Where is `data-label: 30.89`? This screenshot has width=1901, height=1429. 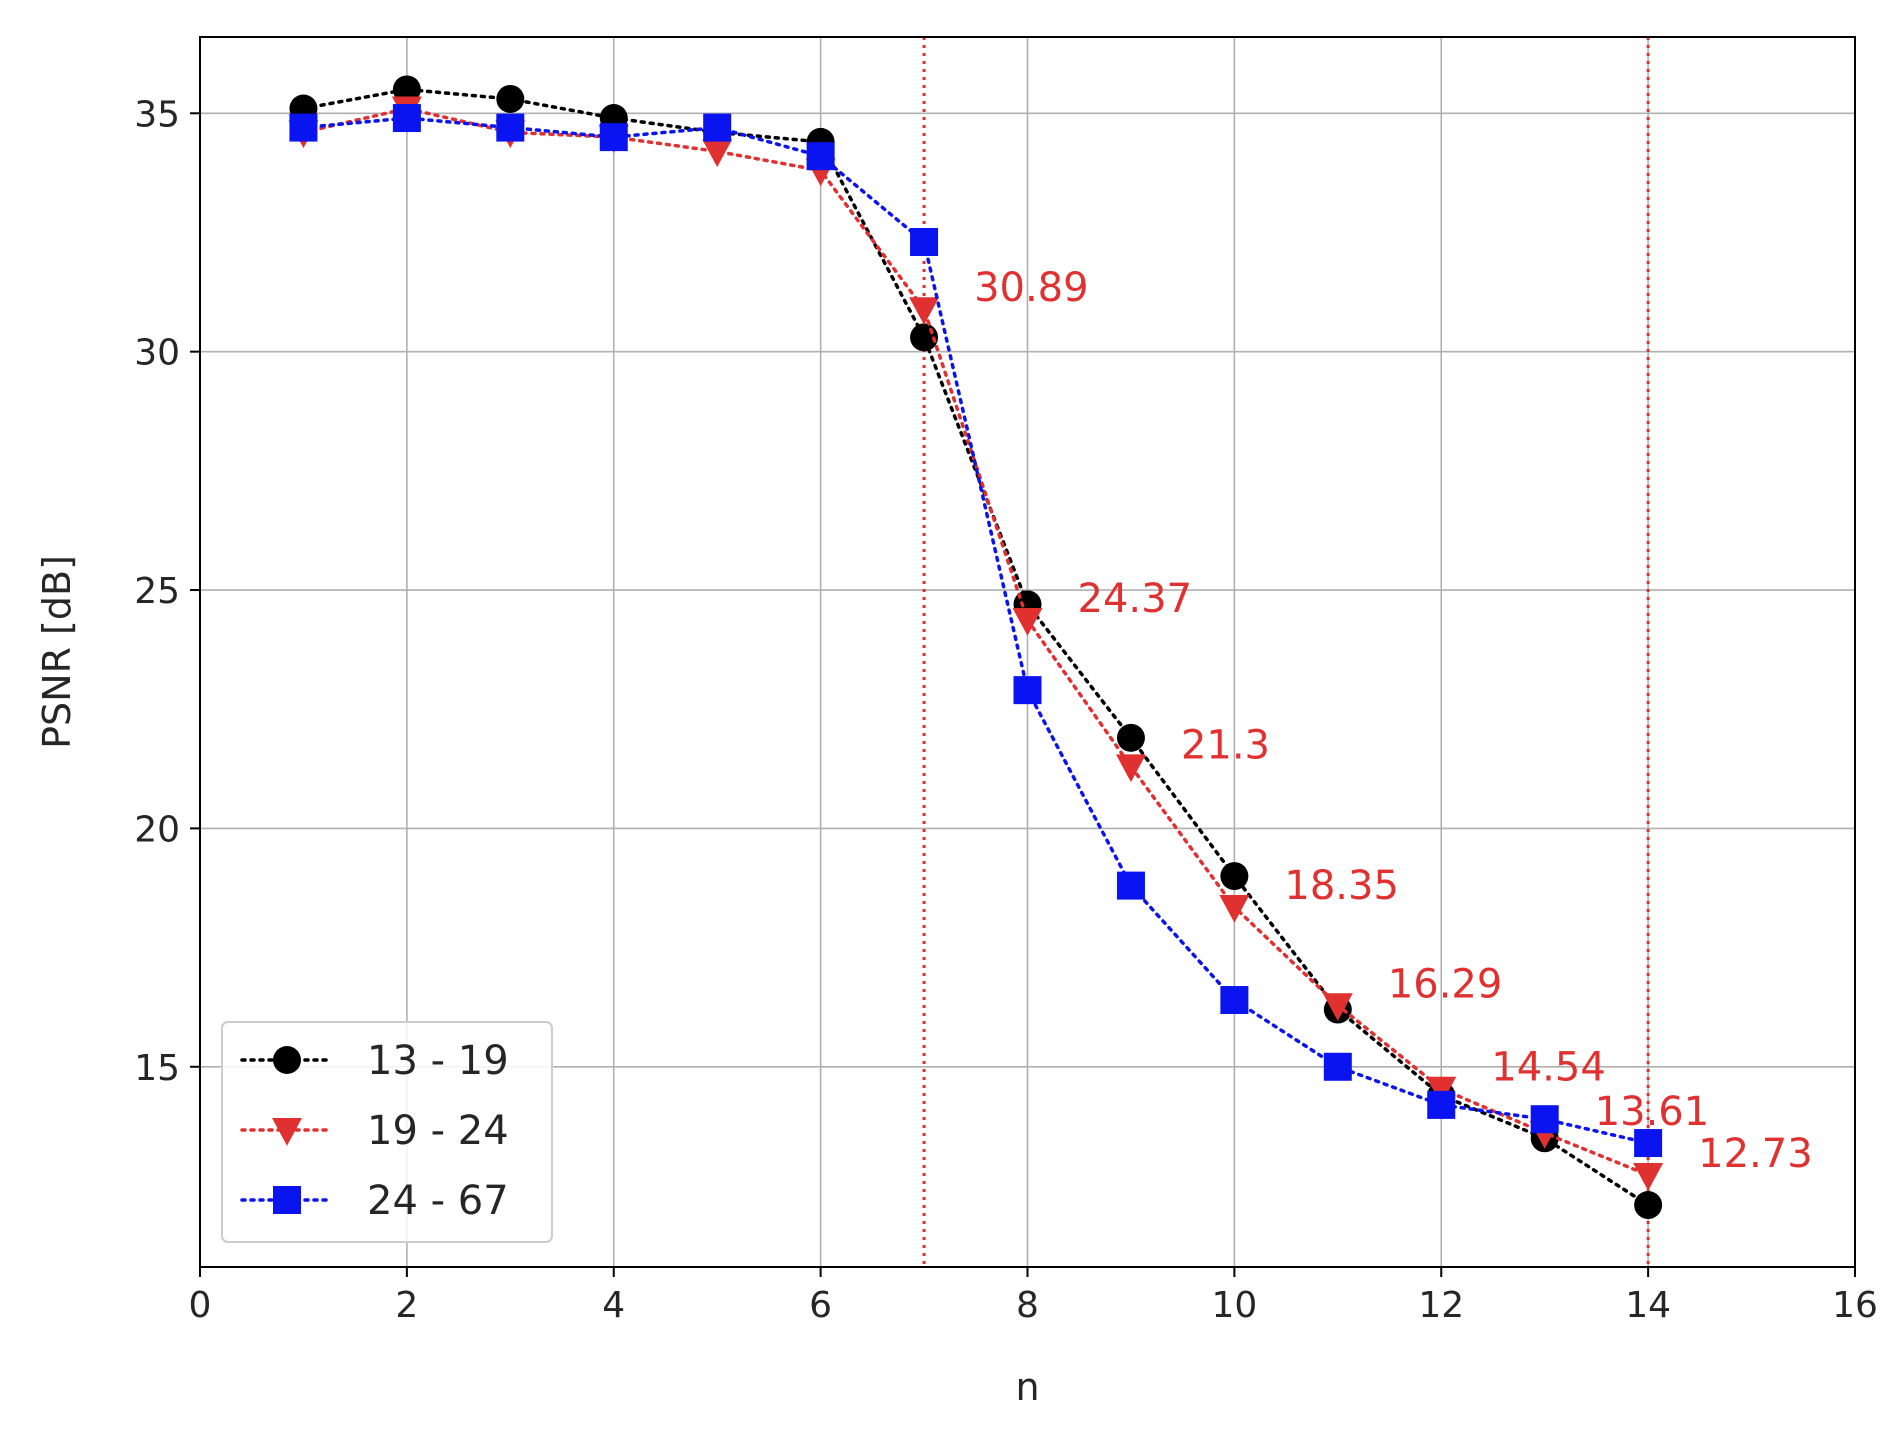 data-label: 30.89 is located at coordinates (1031, 288).